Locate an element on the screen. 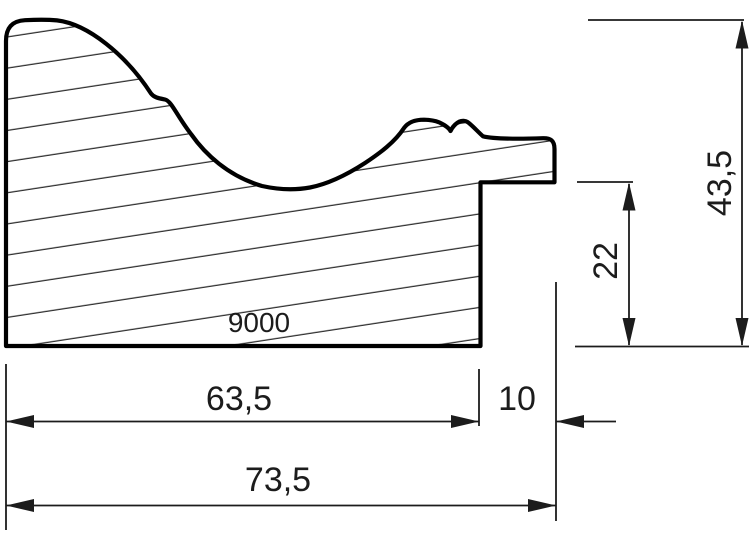 The width and height of the screenshot is (750, 534). dimension-label-body-width: 63,5 is located at coordinates (239, 399).